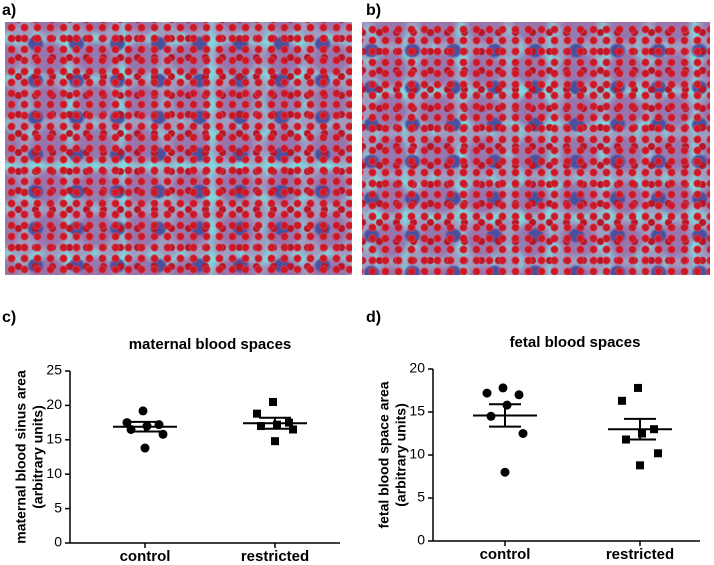 The height and width of the screenshot is (565, 714). I want to click on chart-title: maternal blood spaces, so click(210, 344).